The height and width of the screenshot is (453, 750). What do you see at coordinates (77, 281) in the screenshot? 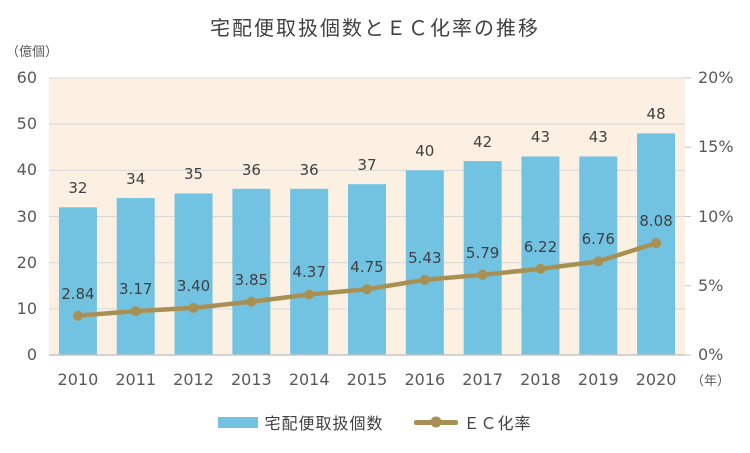
I see `bar-2010` at bounding box center [77, 281].